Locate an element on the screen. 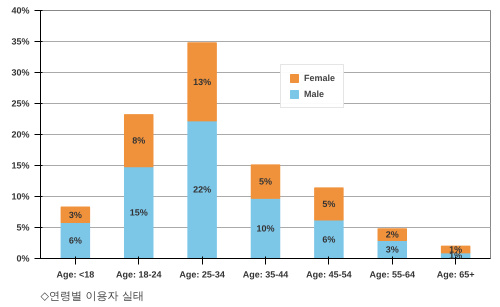 This screenshot has width=500, height=307. y-tick-label: 15% is located at coordinates (20, 165).